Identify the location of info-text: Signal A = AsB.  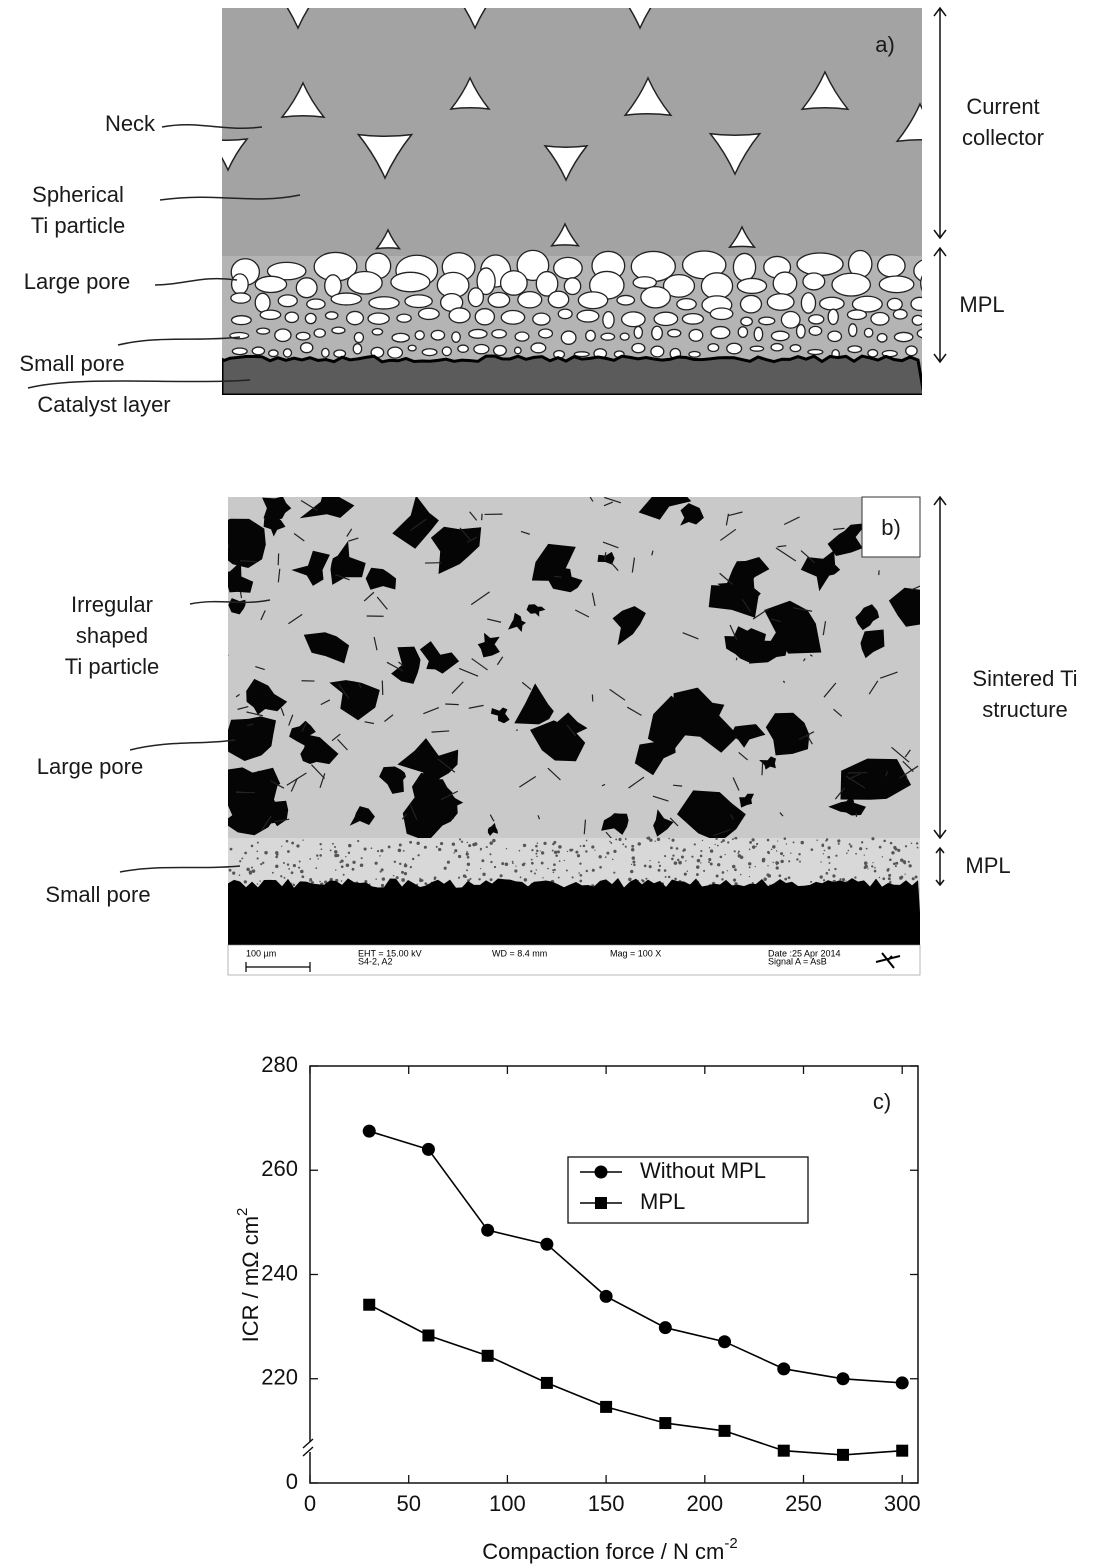
(797, 961).